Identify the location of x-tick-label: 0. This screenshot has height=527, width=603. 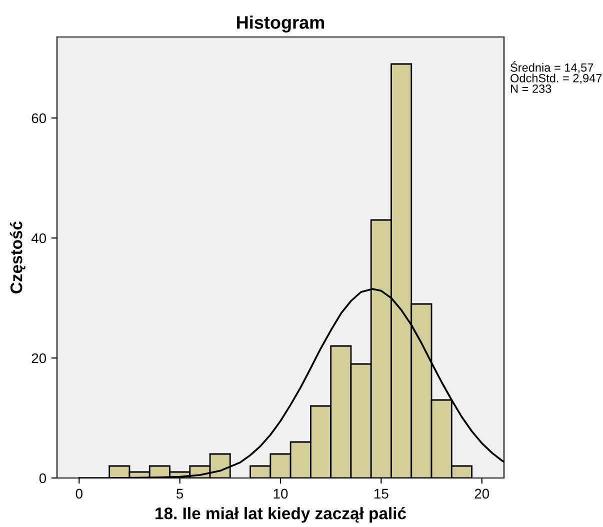
(79, 493).